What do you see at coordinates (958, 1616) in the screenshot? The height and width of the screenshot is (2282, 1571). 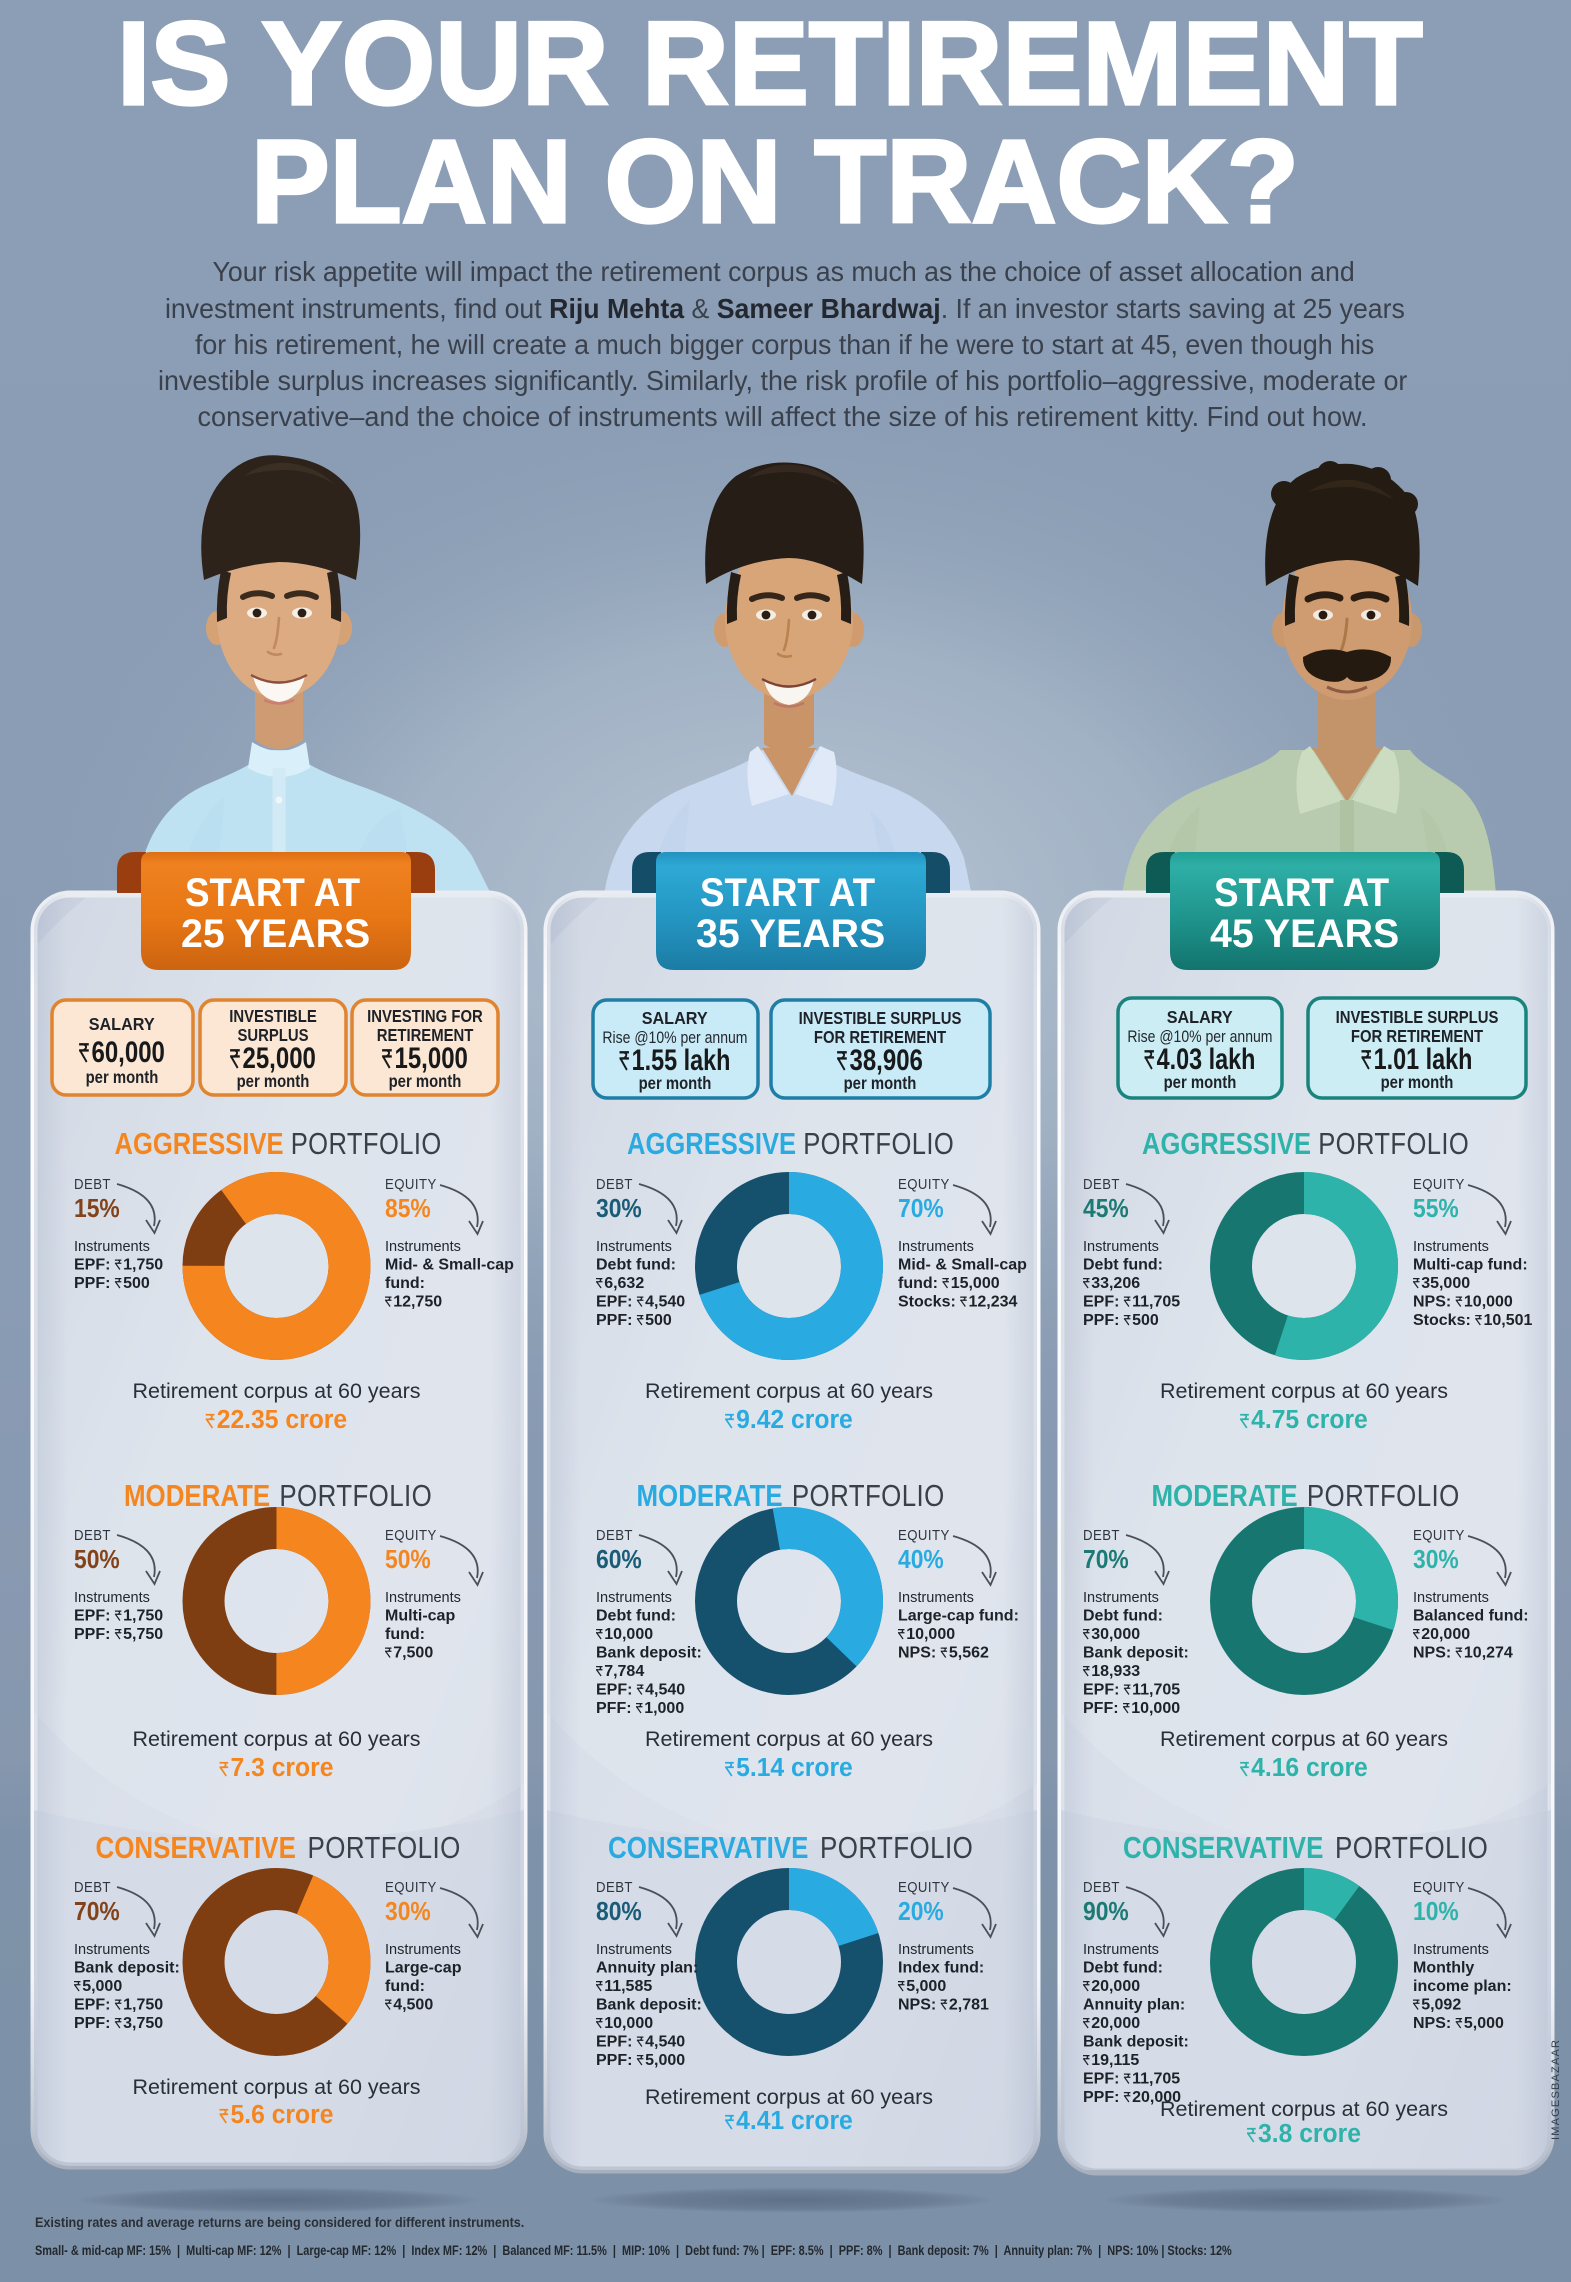 I see `svg-text: Large-cap fund:` at bounding box center [958, 1616].